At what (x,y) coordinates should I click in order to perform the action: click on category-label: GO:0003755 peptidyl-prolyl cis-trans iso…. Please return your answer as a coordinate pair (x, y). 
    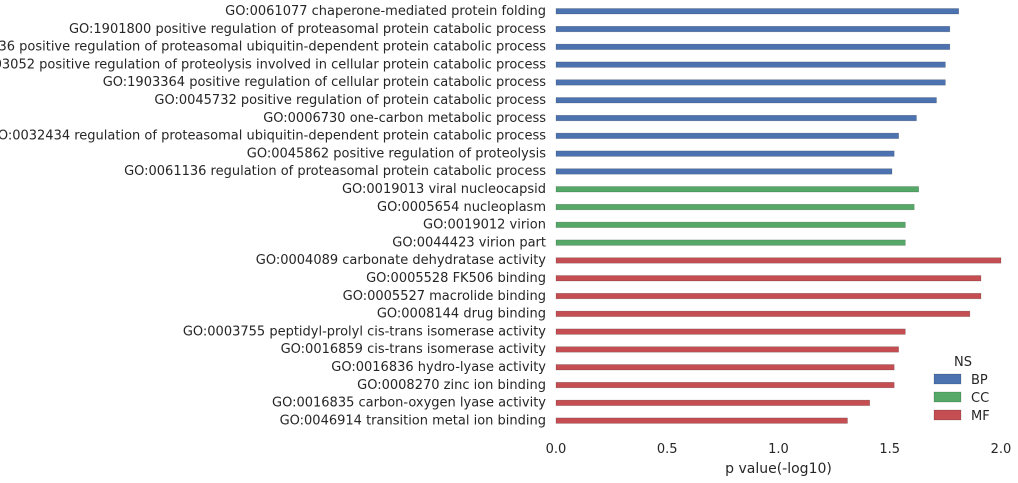
    Looking at the image, I should click on (364, 331).